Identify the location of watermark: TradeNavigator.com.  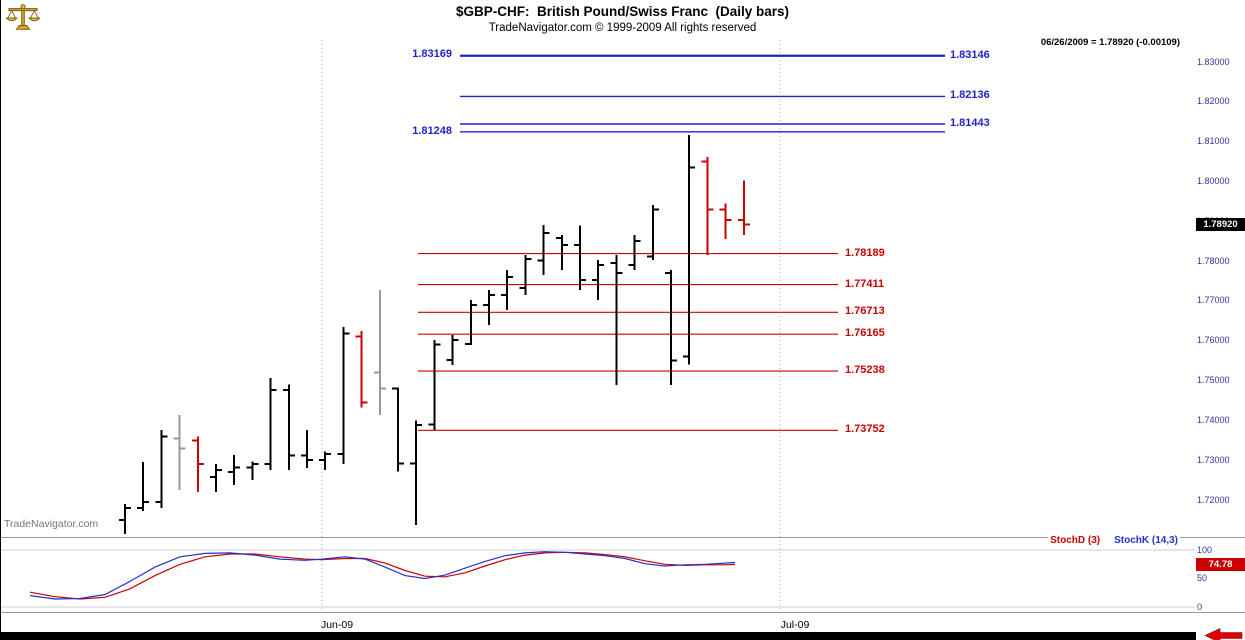
(51, 524).